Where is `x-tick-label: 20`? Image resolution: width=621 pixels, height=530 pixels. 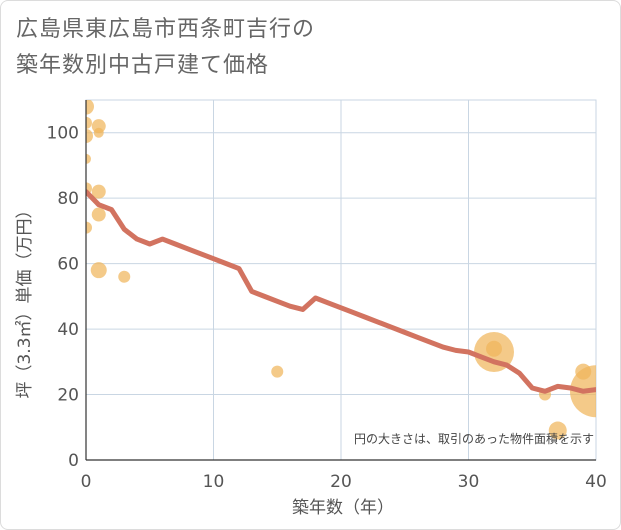 x-tick-label: 20 is located at coordinates (341, 482).